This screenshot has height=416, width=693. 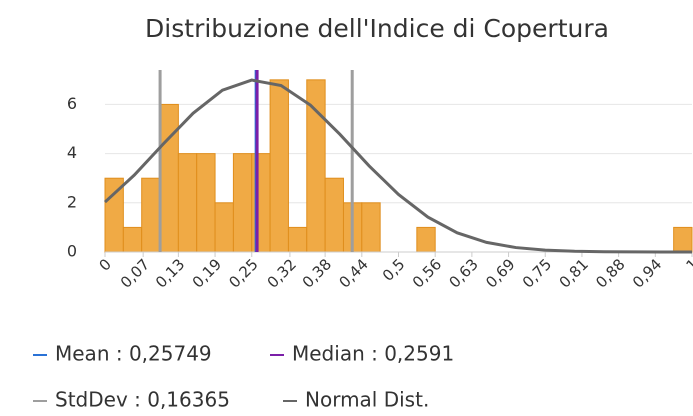 What do you see at coordinates (282, 273) in the screenshot?
I see `x-tick-label: 0,32` at bounding box center [282, 273].